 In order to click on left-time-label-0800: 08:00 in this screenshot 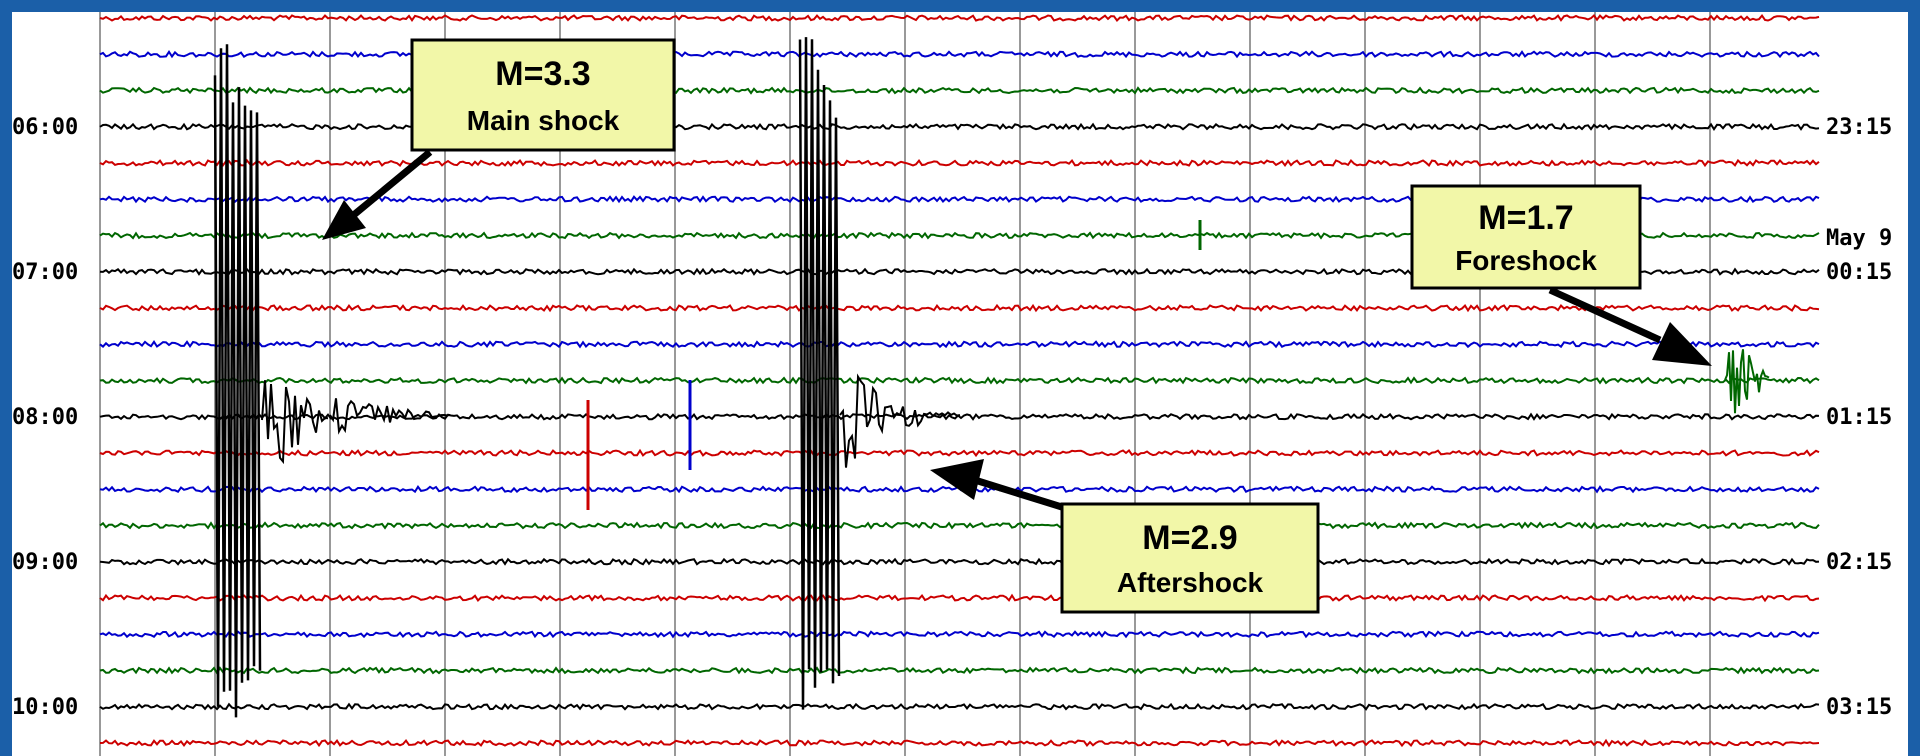, I will do `click(45, 417)`.